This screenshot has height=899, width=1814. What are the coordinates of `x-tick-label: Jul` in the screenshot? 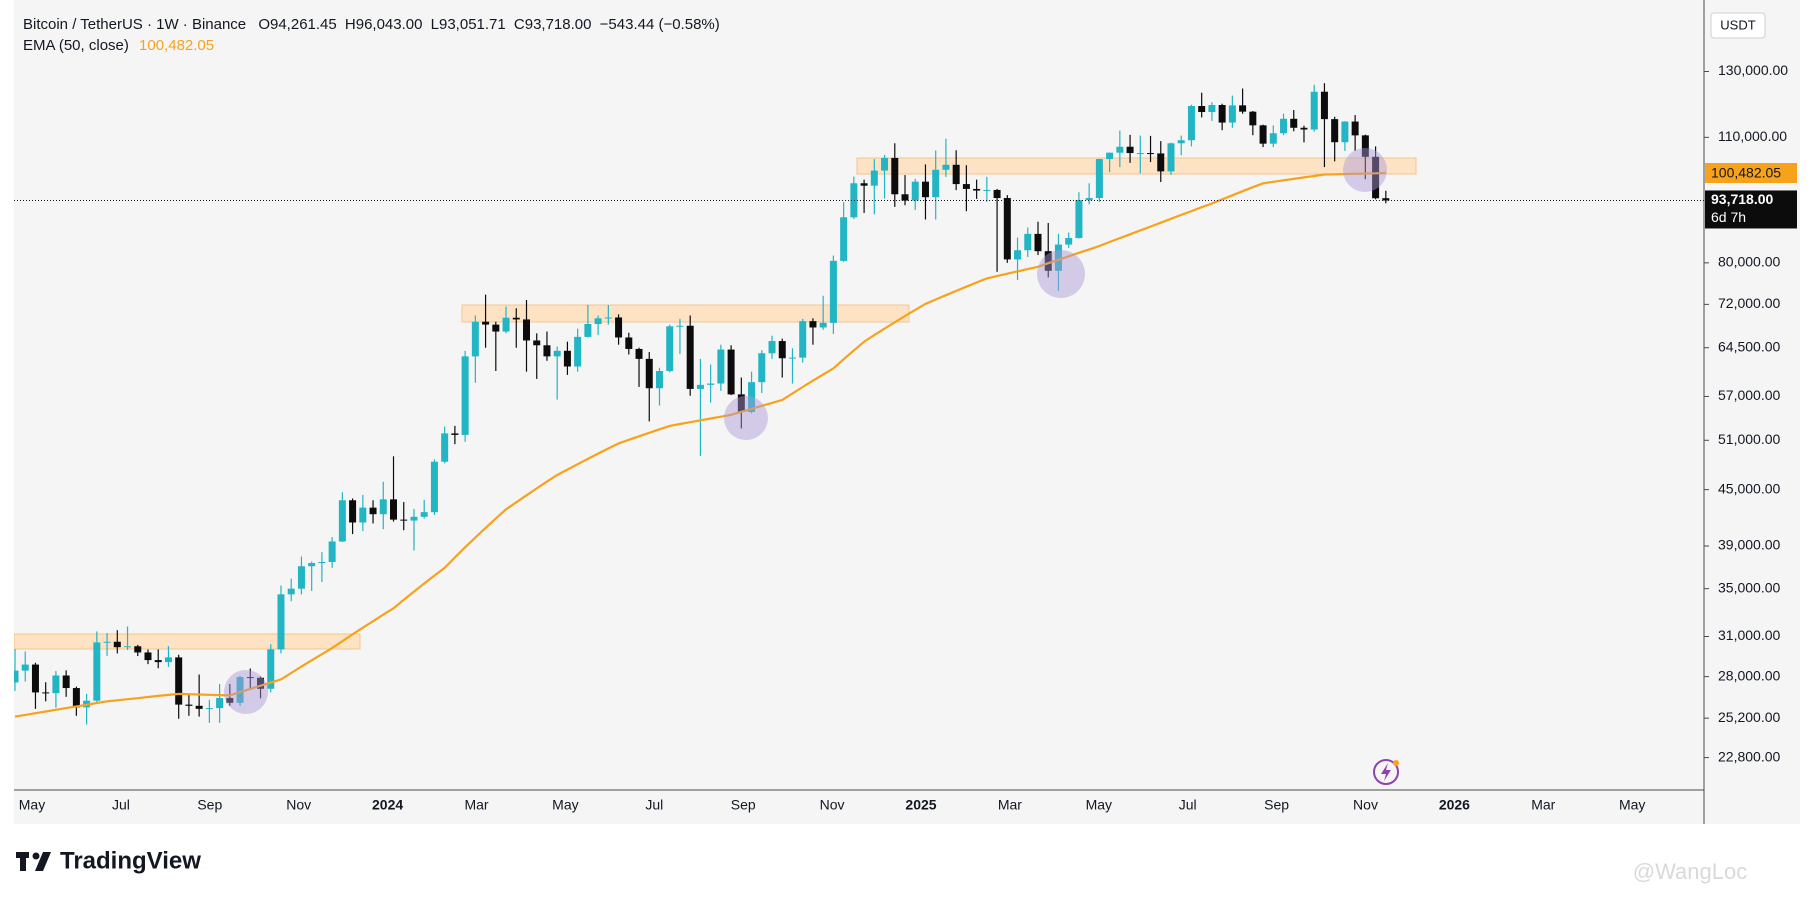 It's located at (1188, 805).